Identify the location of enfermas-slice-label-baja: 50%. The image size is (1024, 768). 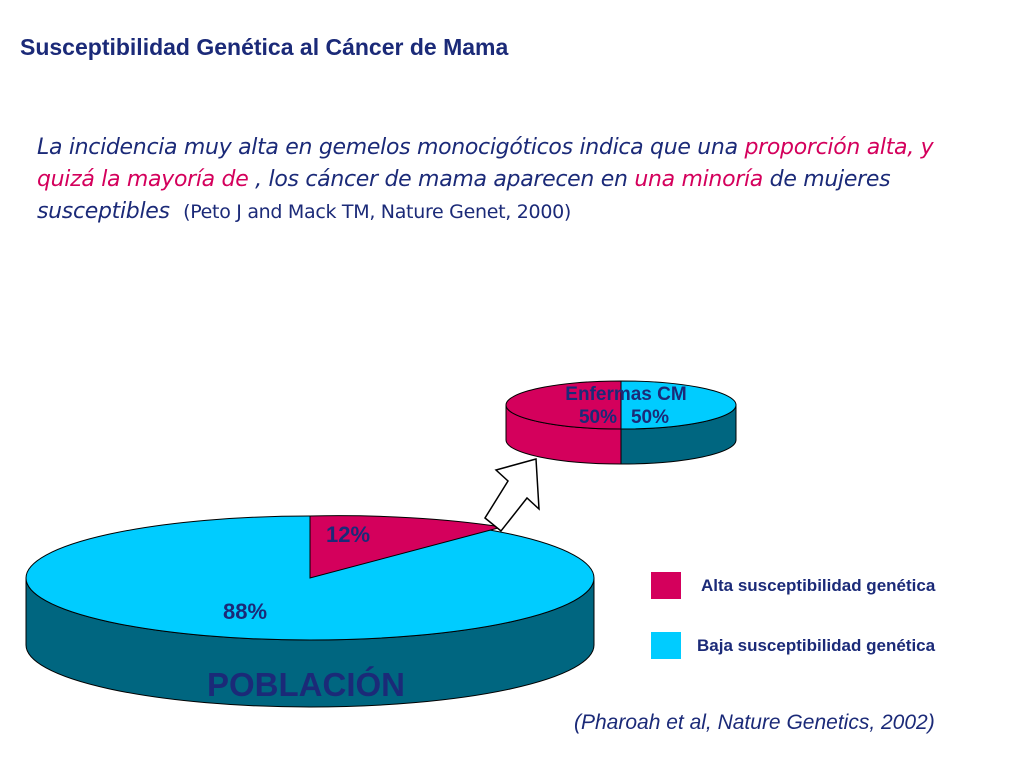
(650, 417).